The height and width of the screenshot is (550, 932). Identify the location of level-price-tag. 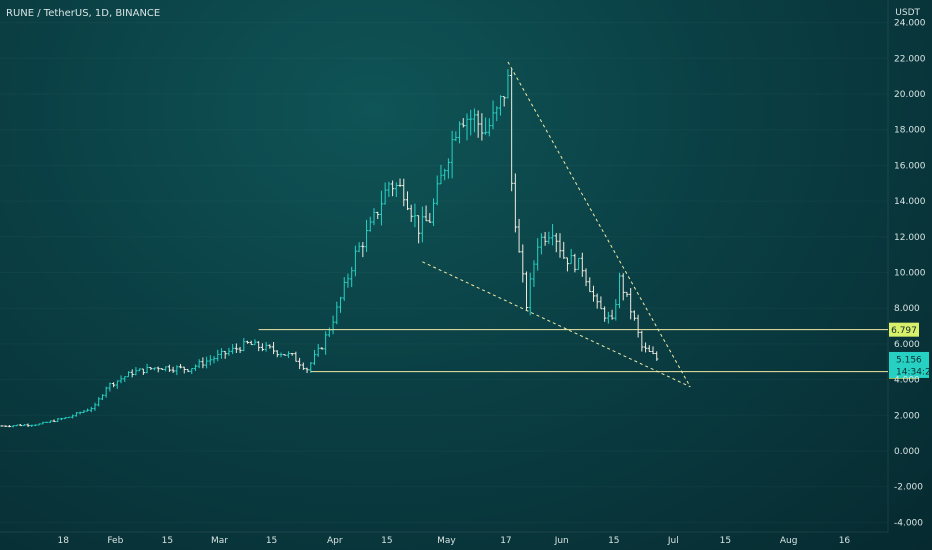
(904, 329).